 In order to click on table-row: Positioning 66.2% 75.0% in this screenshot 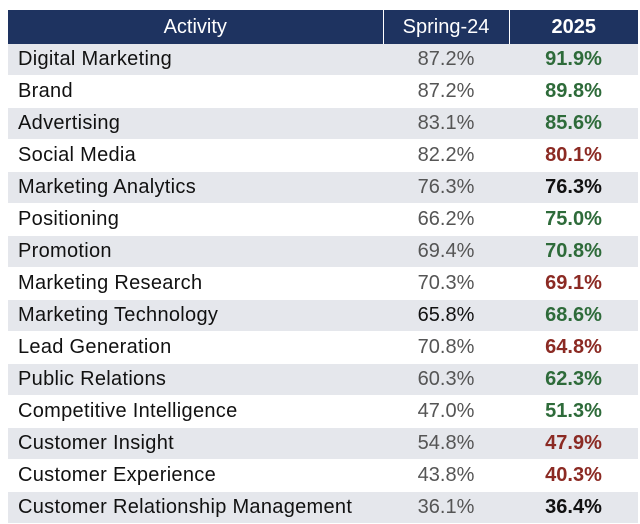, I will do `click(323, 219)`.